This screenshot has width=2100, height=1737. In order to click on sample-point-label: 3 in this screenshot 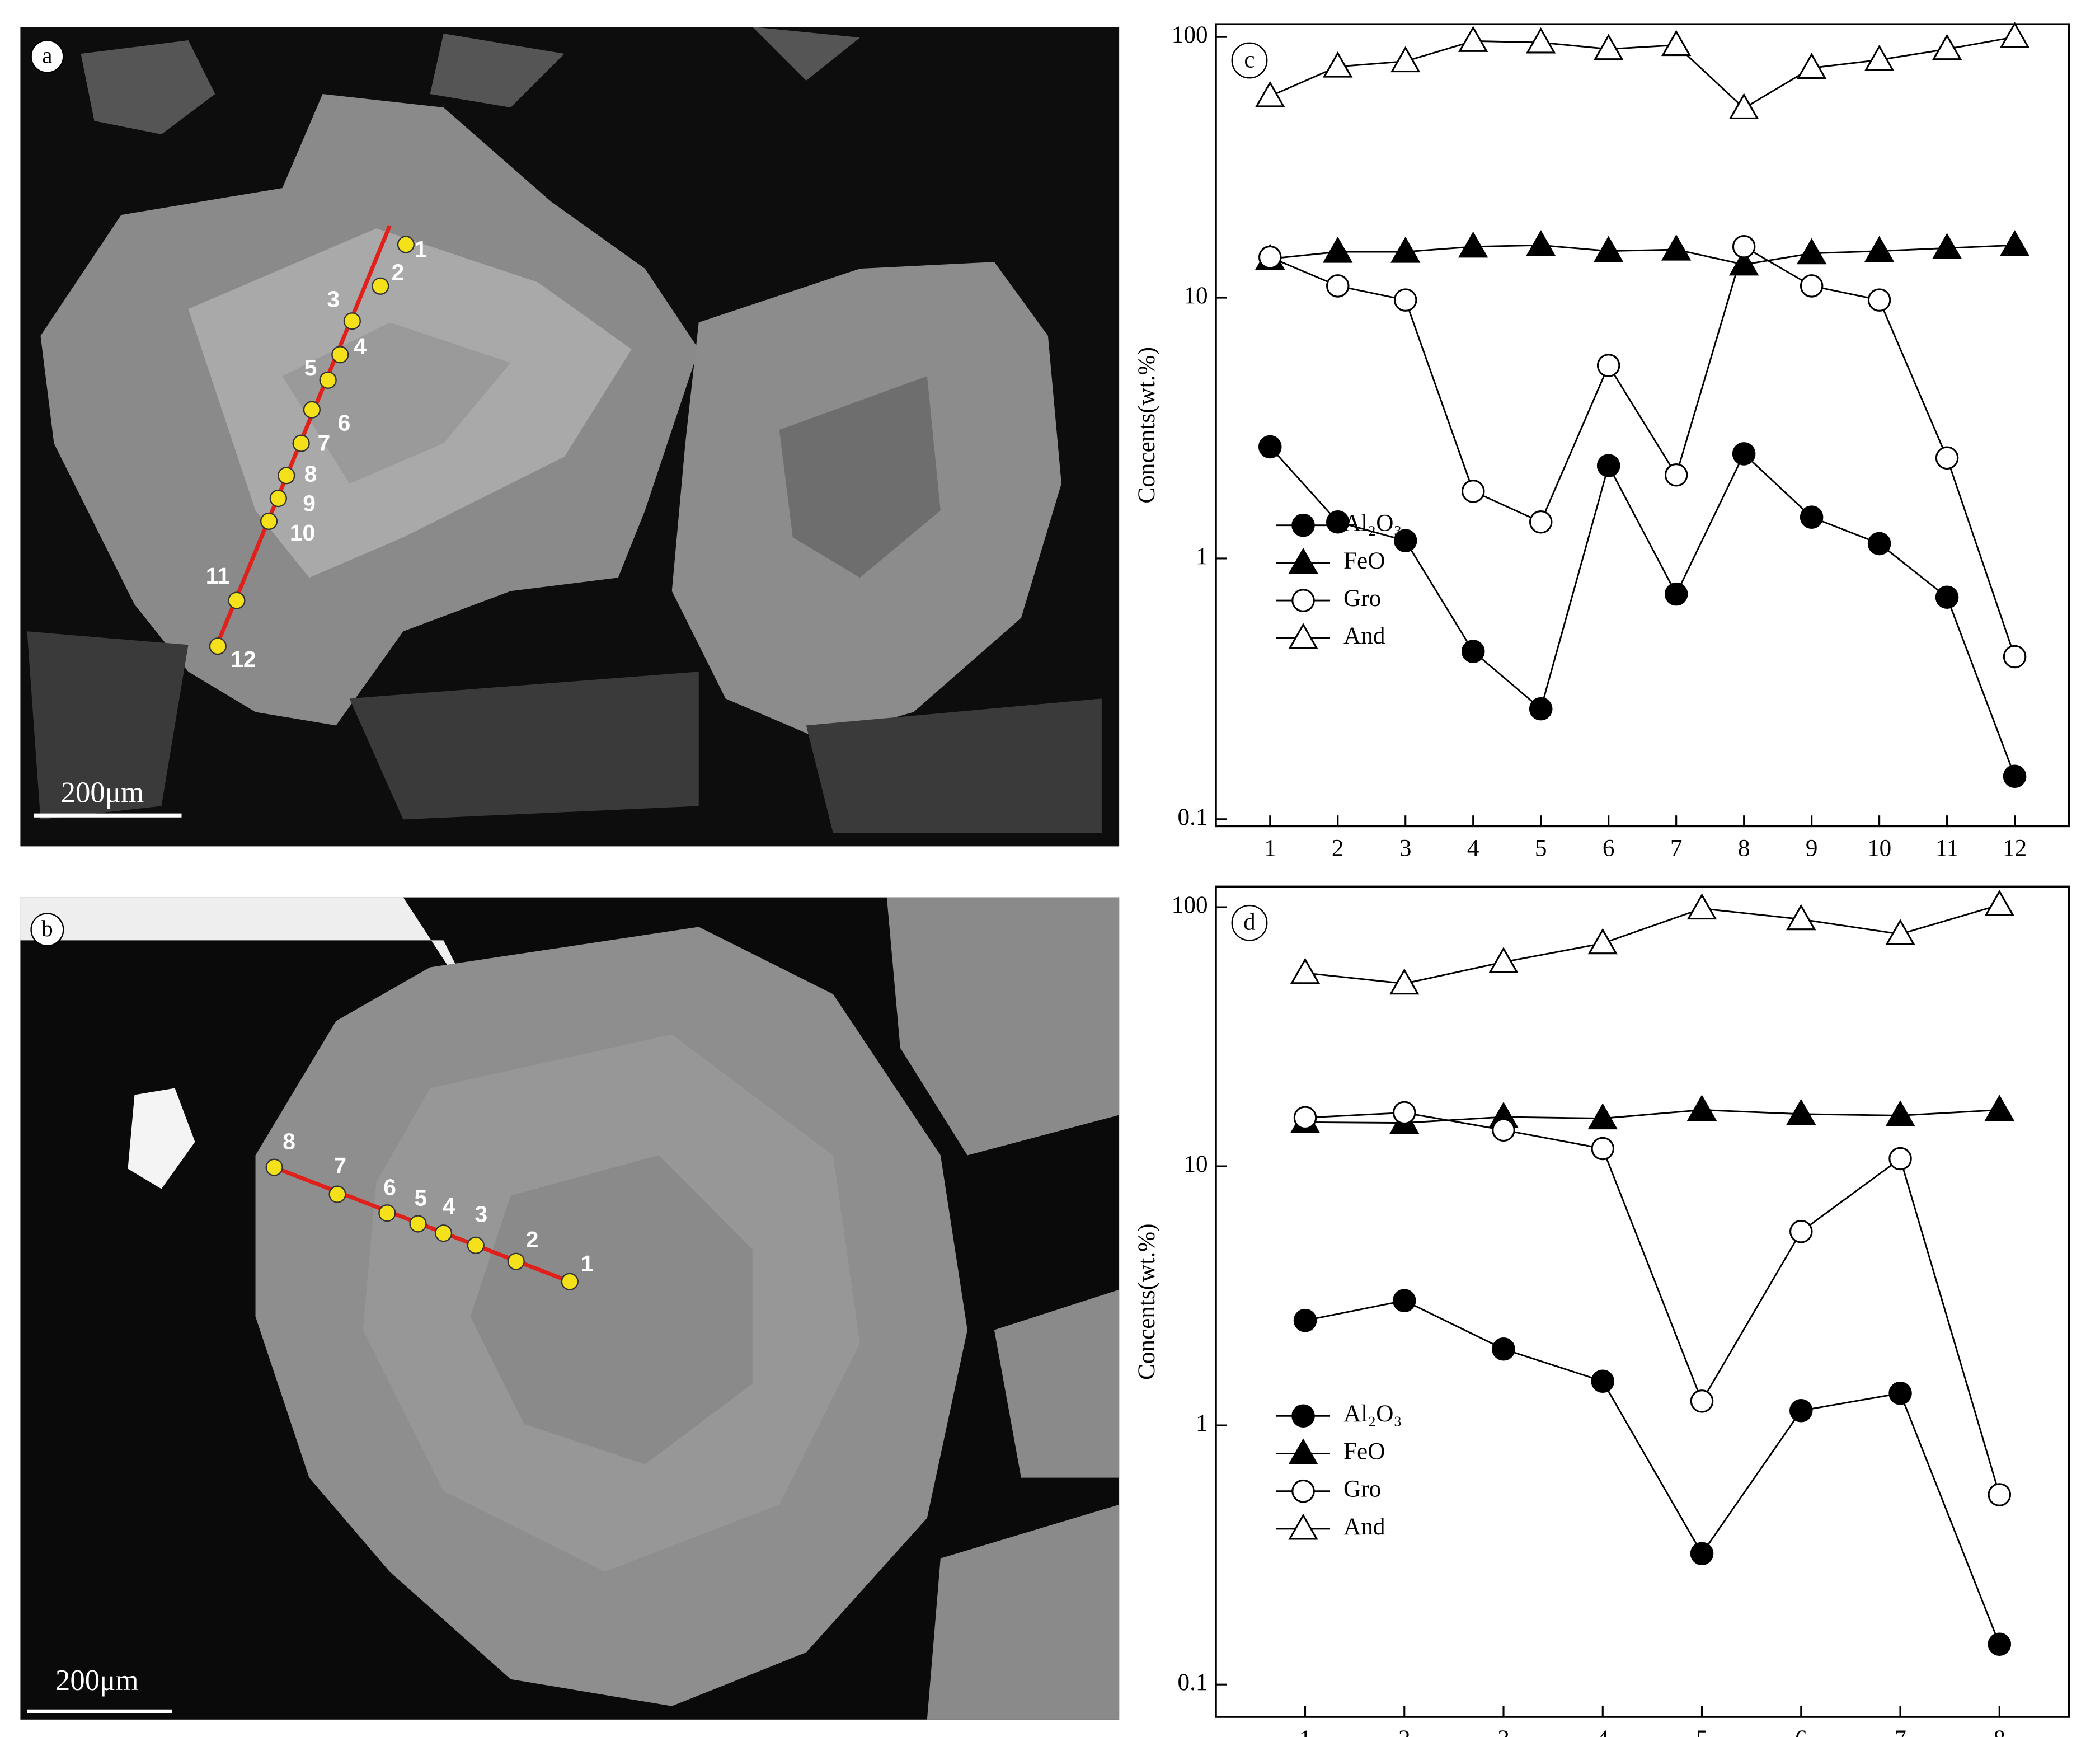, I will do `click(481, 1214)`.